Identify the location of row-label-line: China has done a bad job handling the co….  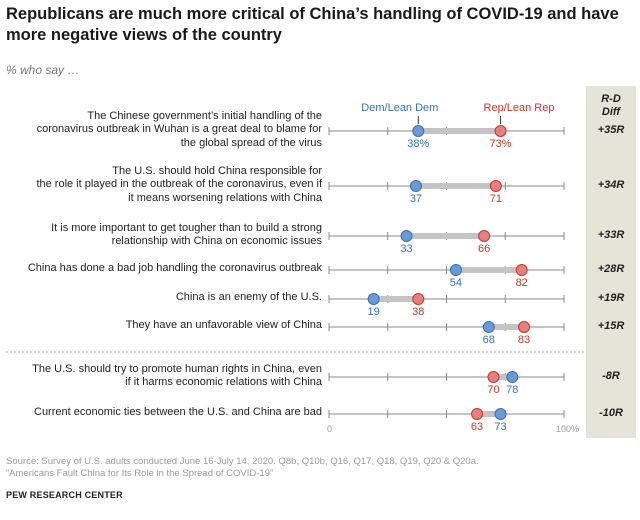
(174, 268).